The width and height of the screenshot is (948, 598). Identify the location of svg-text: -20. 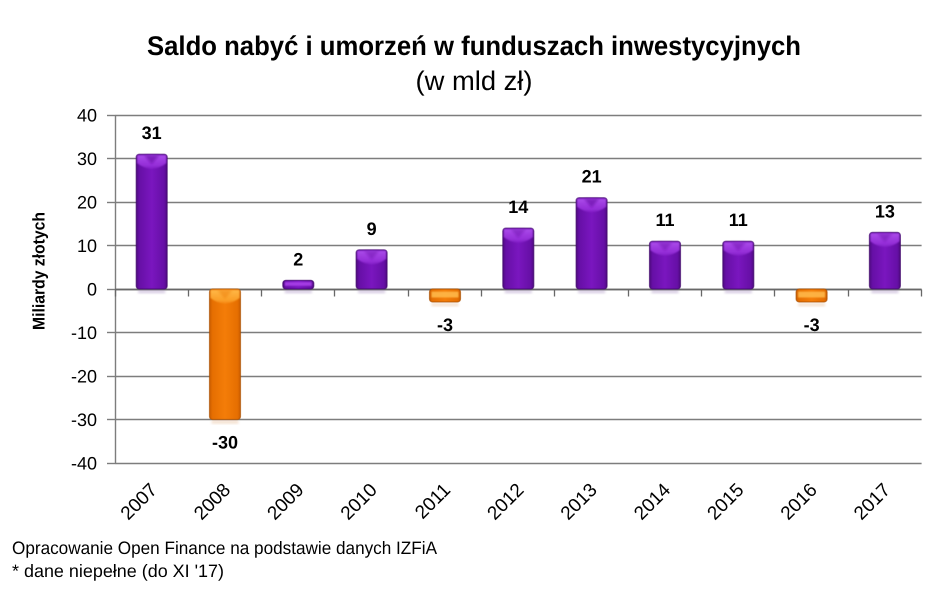
(84, 376).